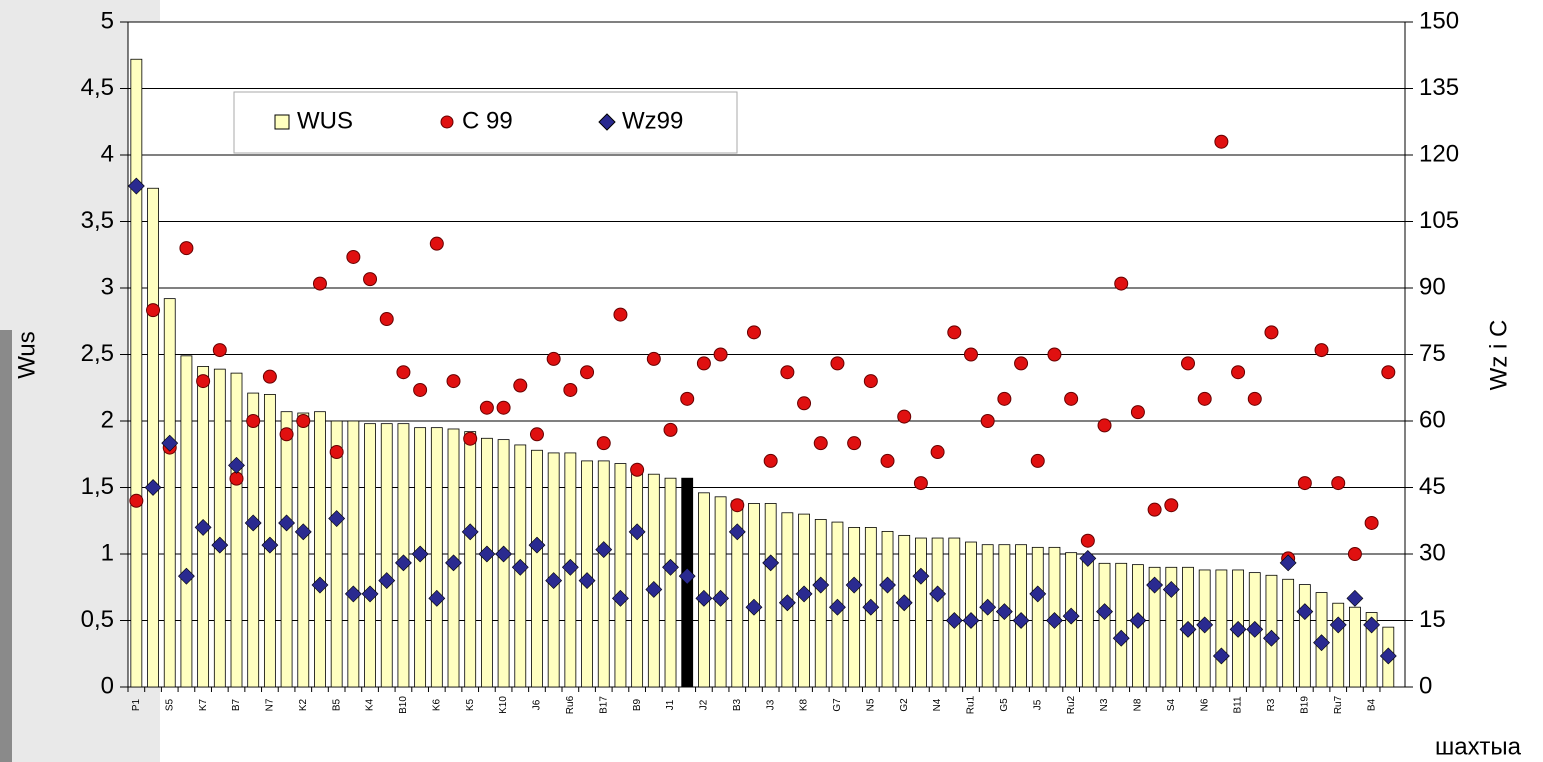 This screenshot has width=1543, height=762. What do you see at coordinates (403, 705) in the screenshot?
I see `x-tick-label: B10` at bounding box center [403, 705].